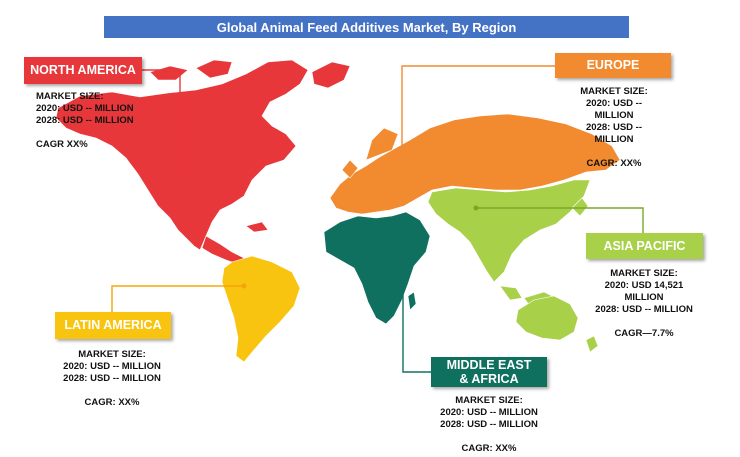  What do you see at coordinates (644, 285) in the screenshot?
I see `asia-pacific-2020: 2020: USD 14,521` at bounding box center [644, 285].